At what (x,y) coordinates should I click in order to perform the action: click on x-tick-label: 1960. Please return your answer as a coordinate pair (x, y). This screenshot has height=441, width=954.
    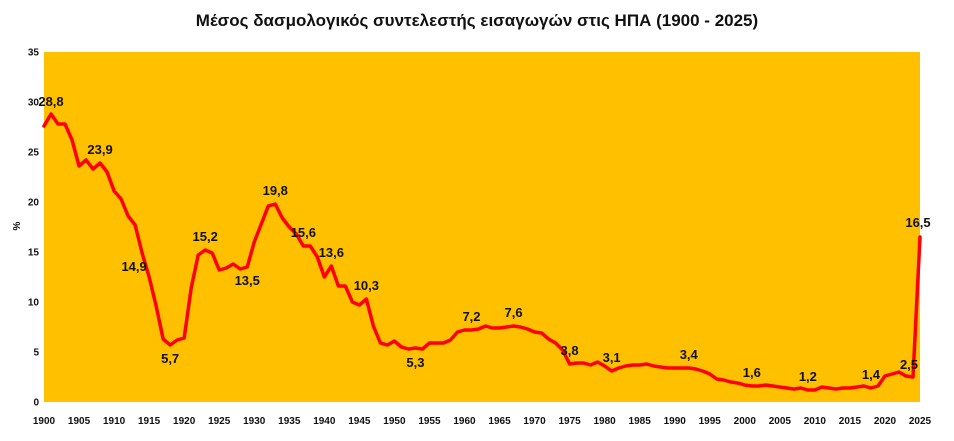
    Looking at the image, I should click on (464, 421).